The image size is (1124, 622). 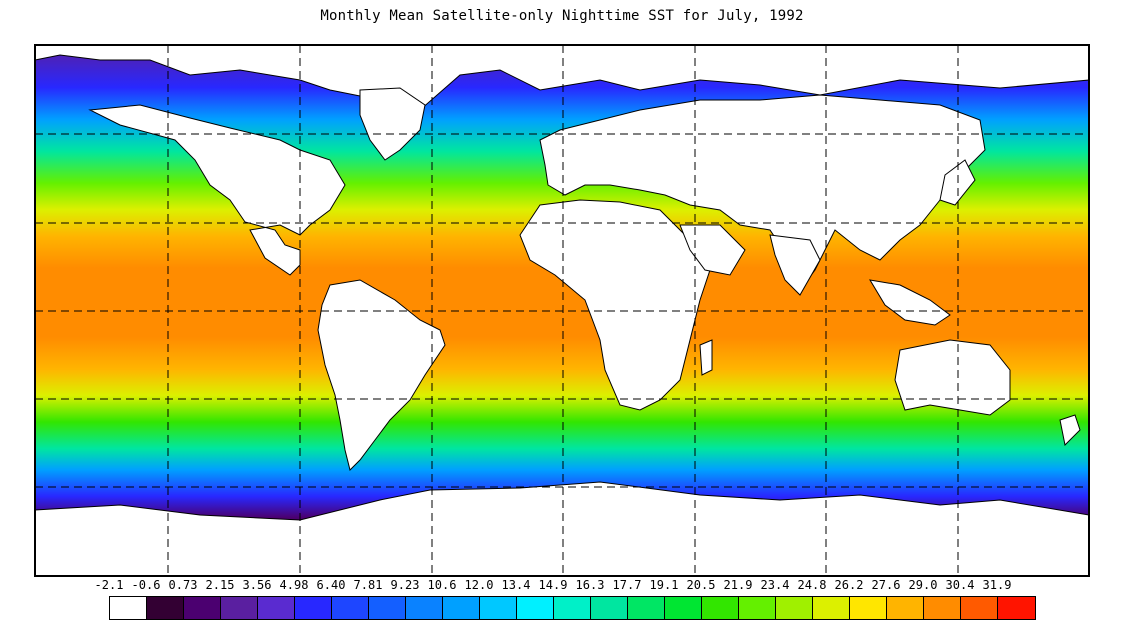 I want to click on legend-label: 3.56, so click(x=257, y=585).